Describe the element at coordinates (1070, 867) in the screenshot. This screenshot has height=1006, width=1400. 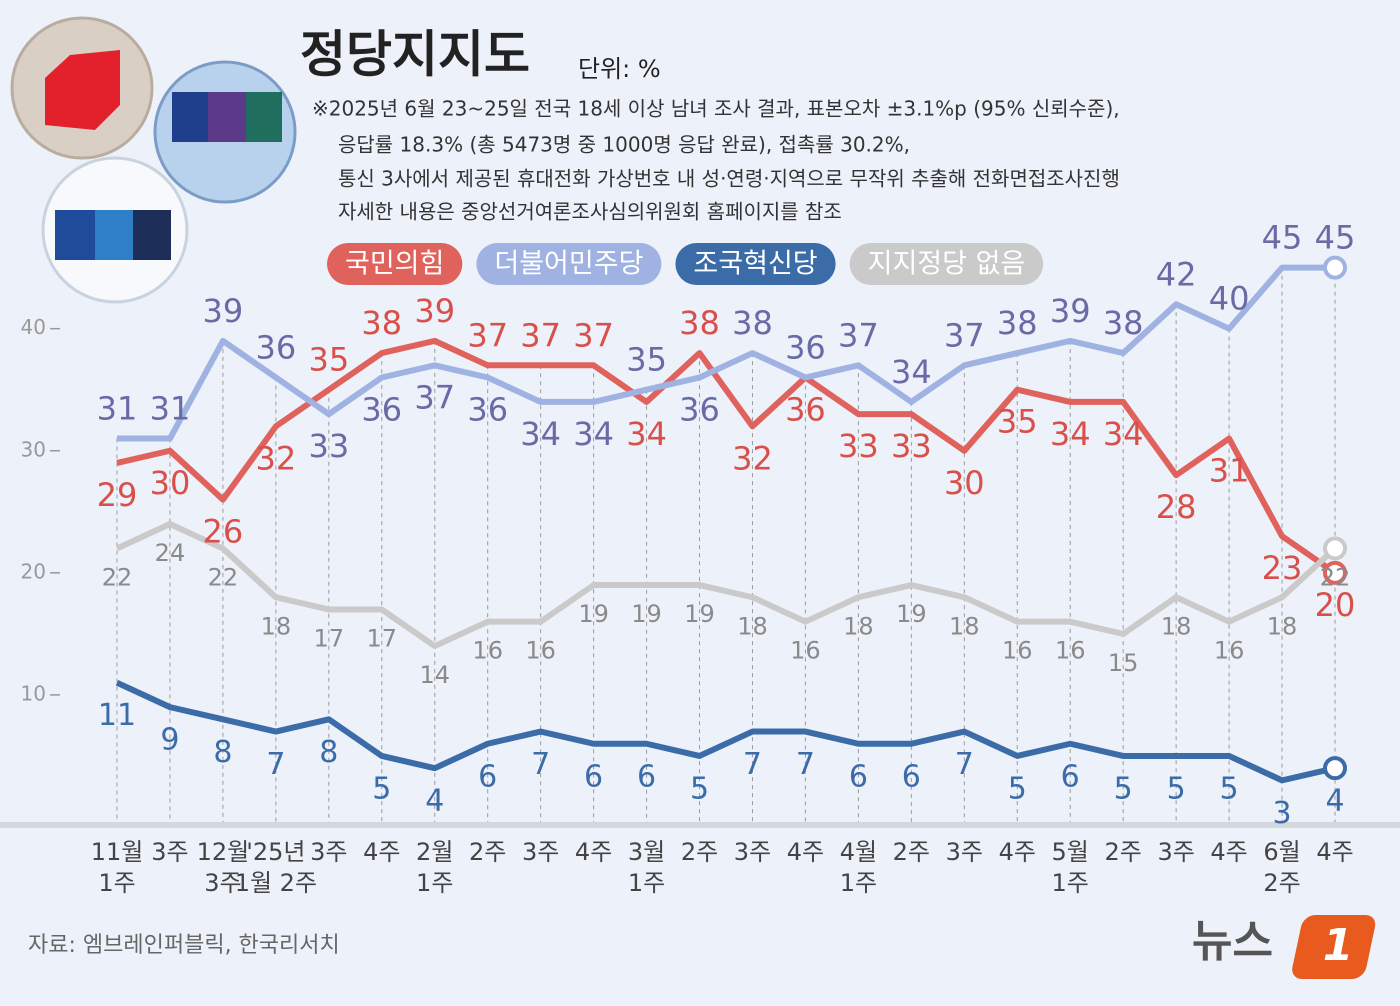
I see `x-tick-label: 5월 1주` at that location.